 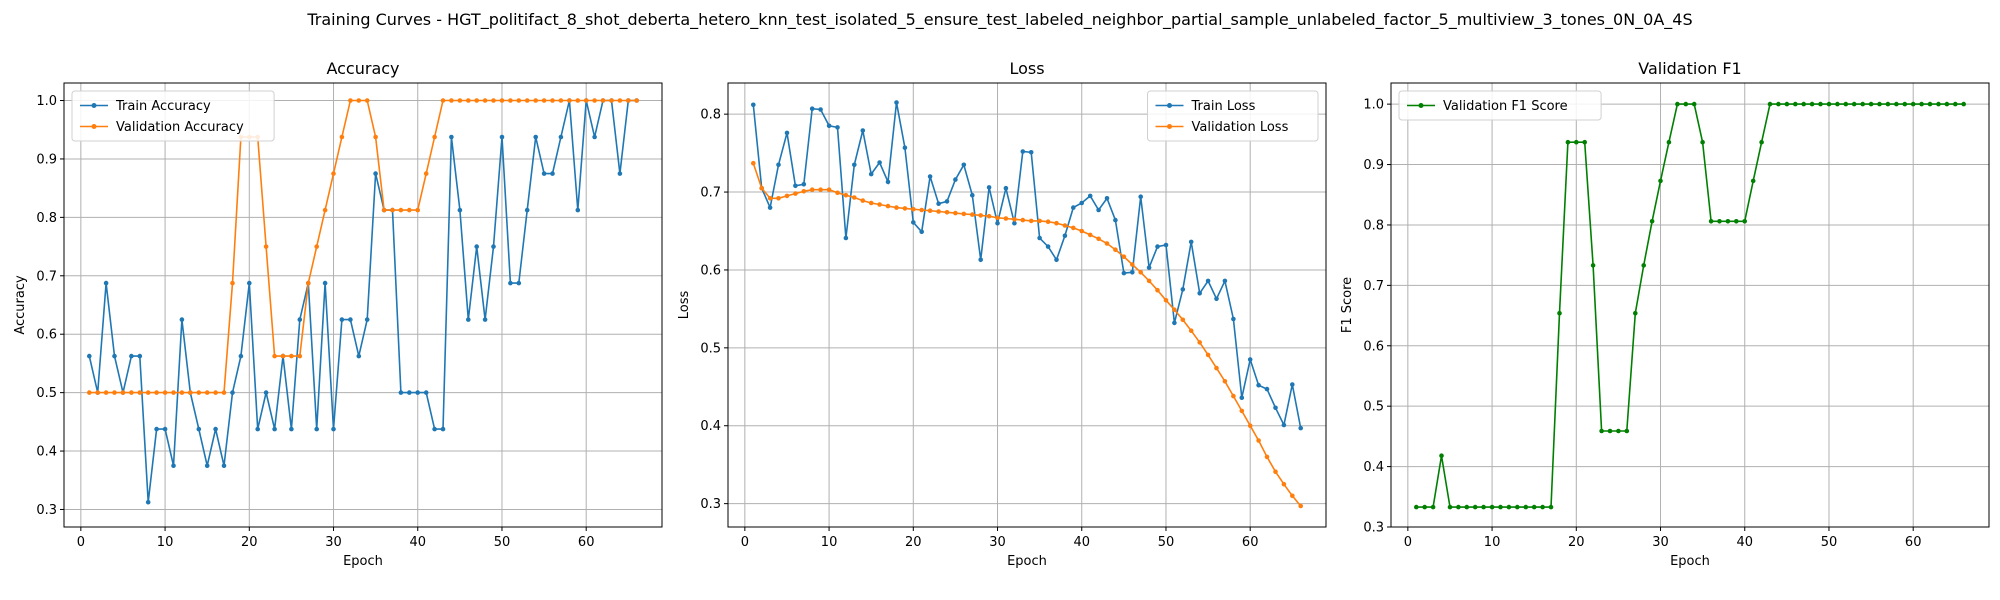 What do you see at coordinates (1576, 542) in the screenshot?
I see `x-tick-label: 20` at bounding box center [1576, 542].